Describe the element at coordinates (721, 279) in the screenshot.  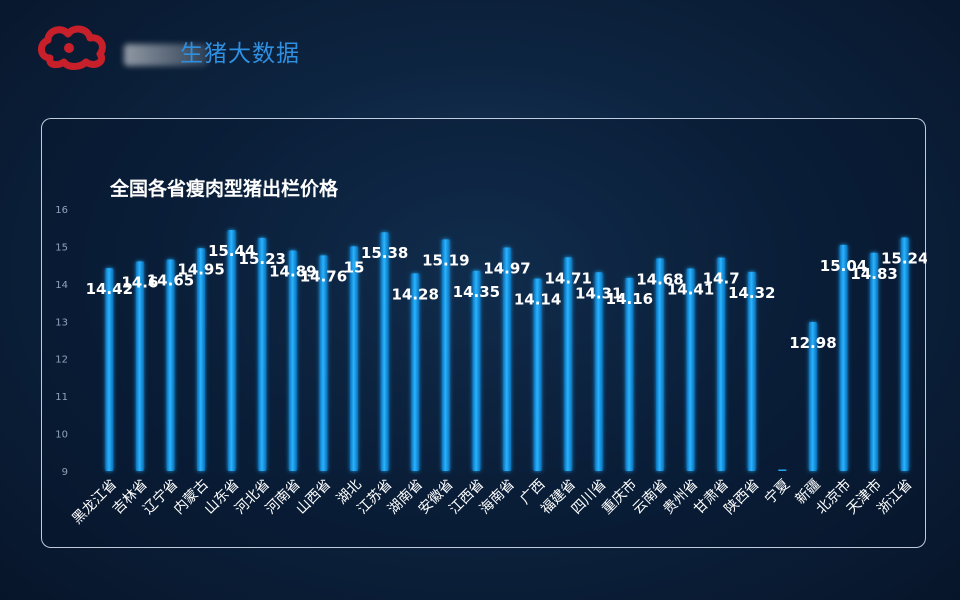
I see `data-label: 14.7` at that location.